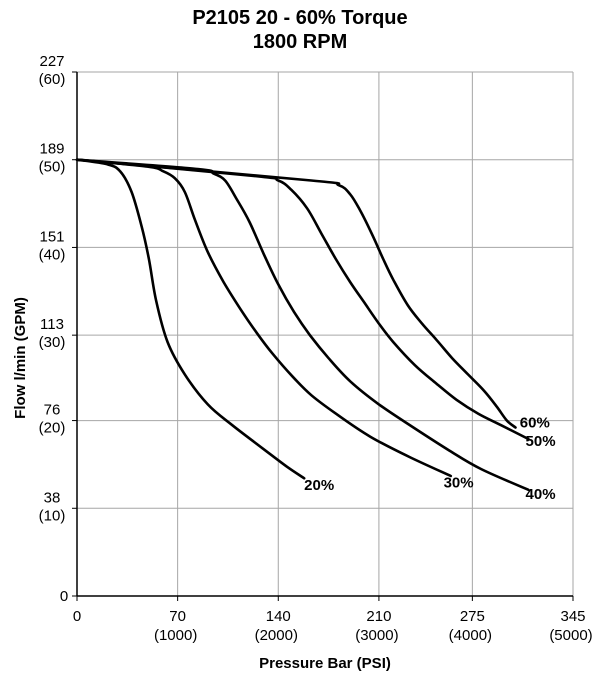 Image resolution: width=600 pixels, height=679 pixels. What do you see at coordinates (472, 616) in the screenshot?
I see `x-tick-label-4: 275` at bounding box center [472, 616].